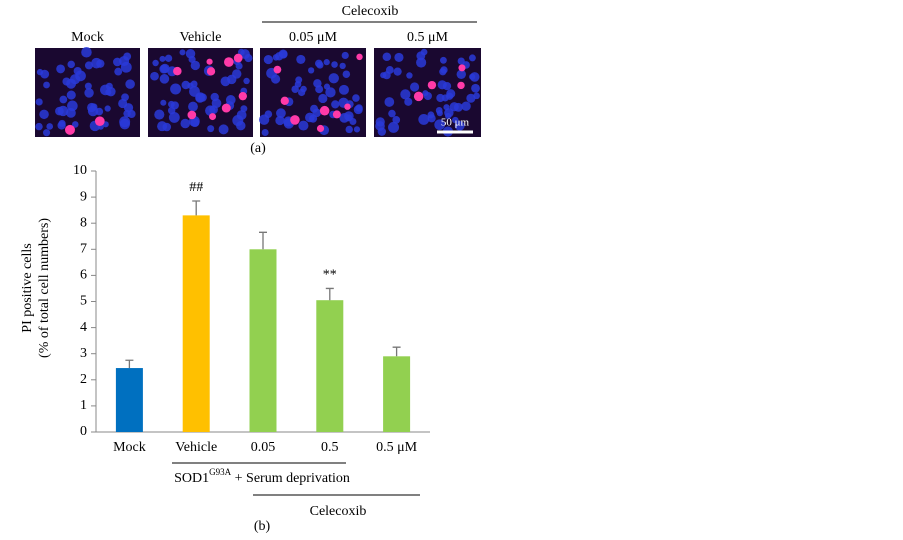 This screenshot has height=540, width=903. I want to click on y-tick-label: 0, so click(83, 431).